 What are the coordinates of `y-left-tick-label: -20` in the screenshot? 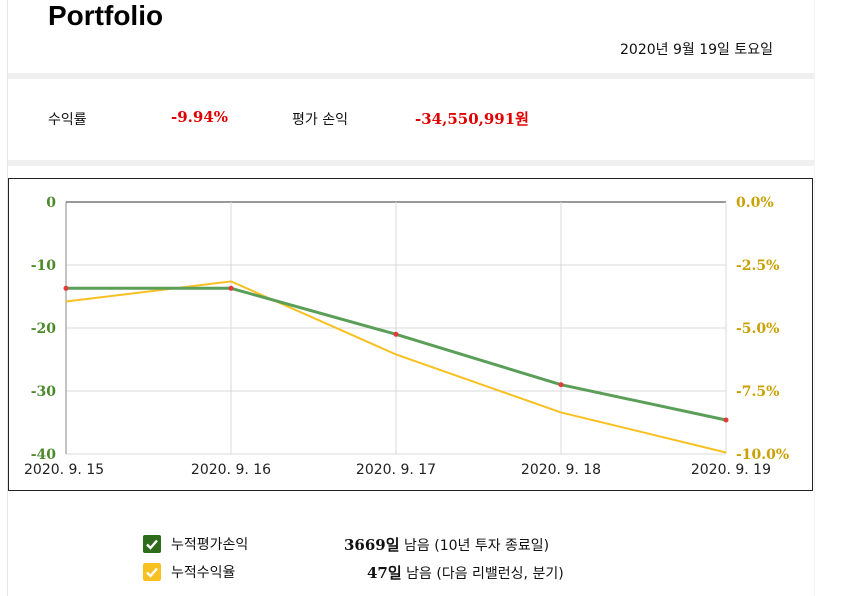 It's located at (44, 329).